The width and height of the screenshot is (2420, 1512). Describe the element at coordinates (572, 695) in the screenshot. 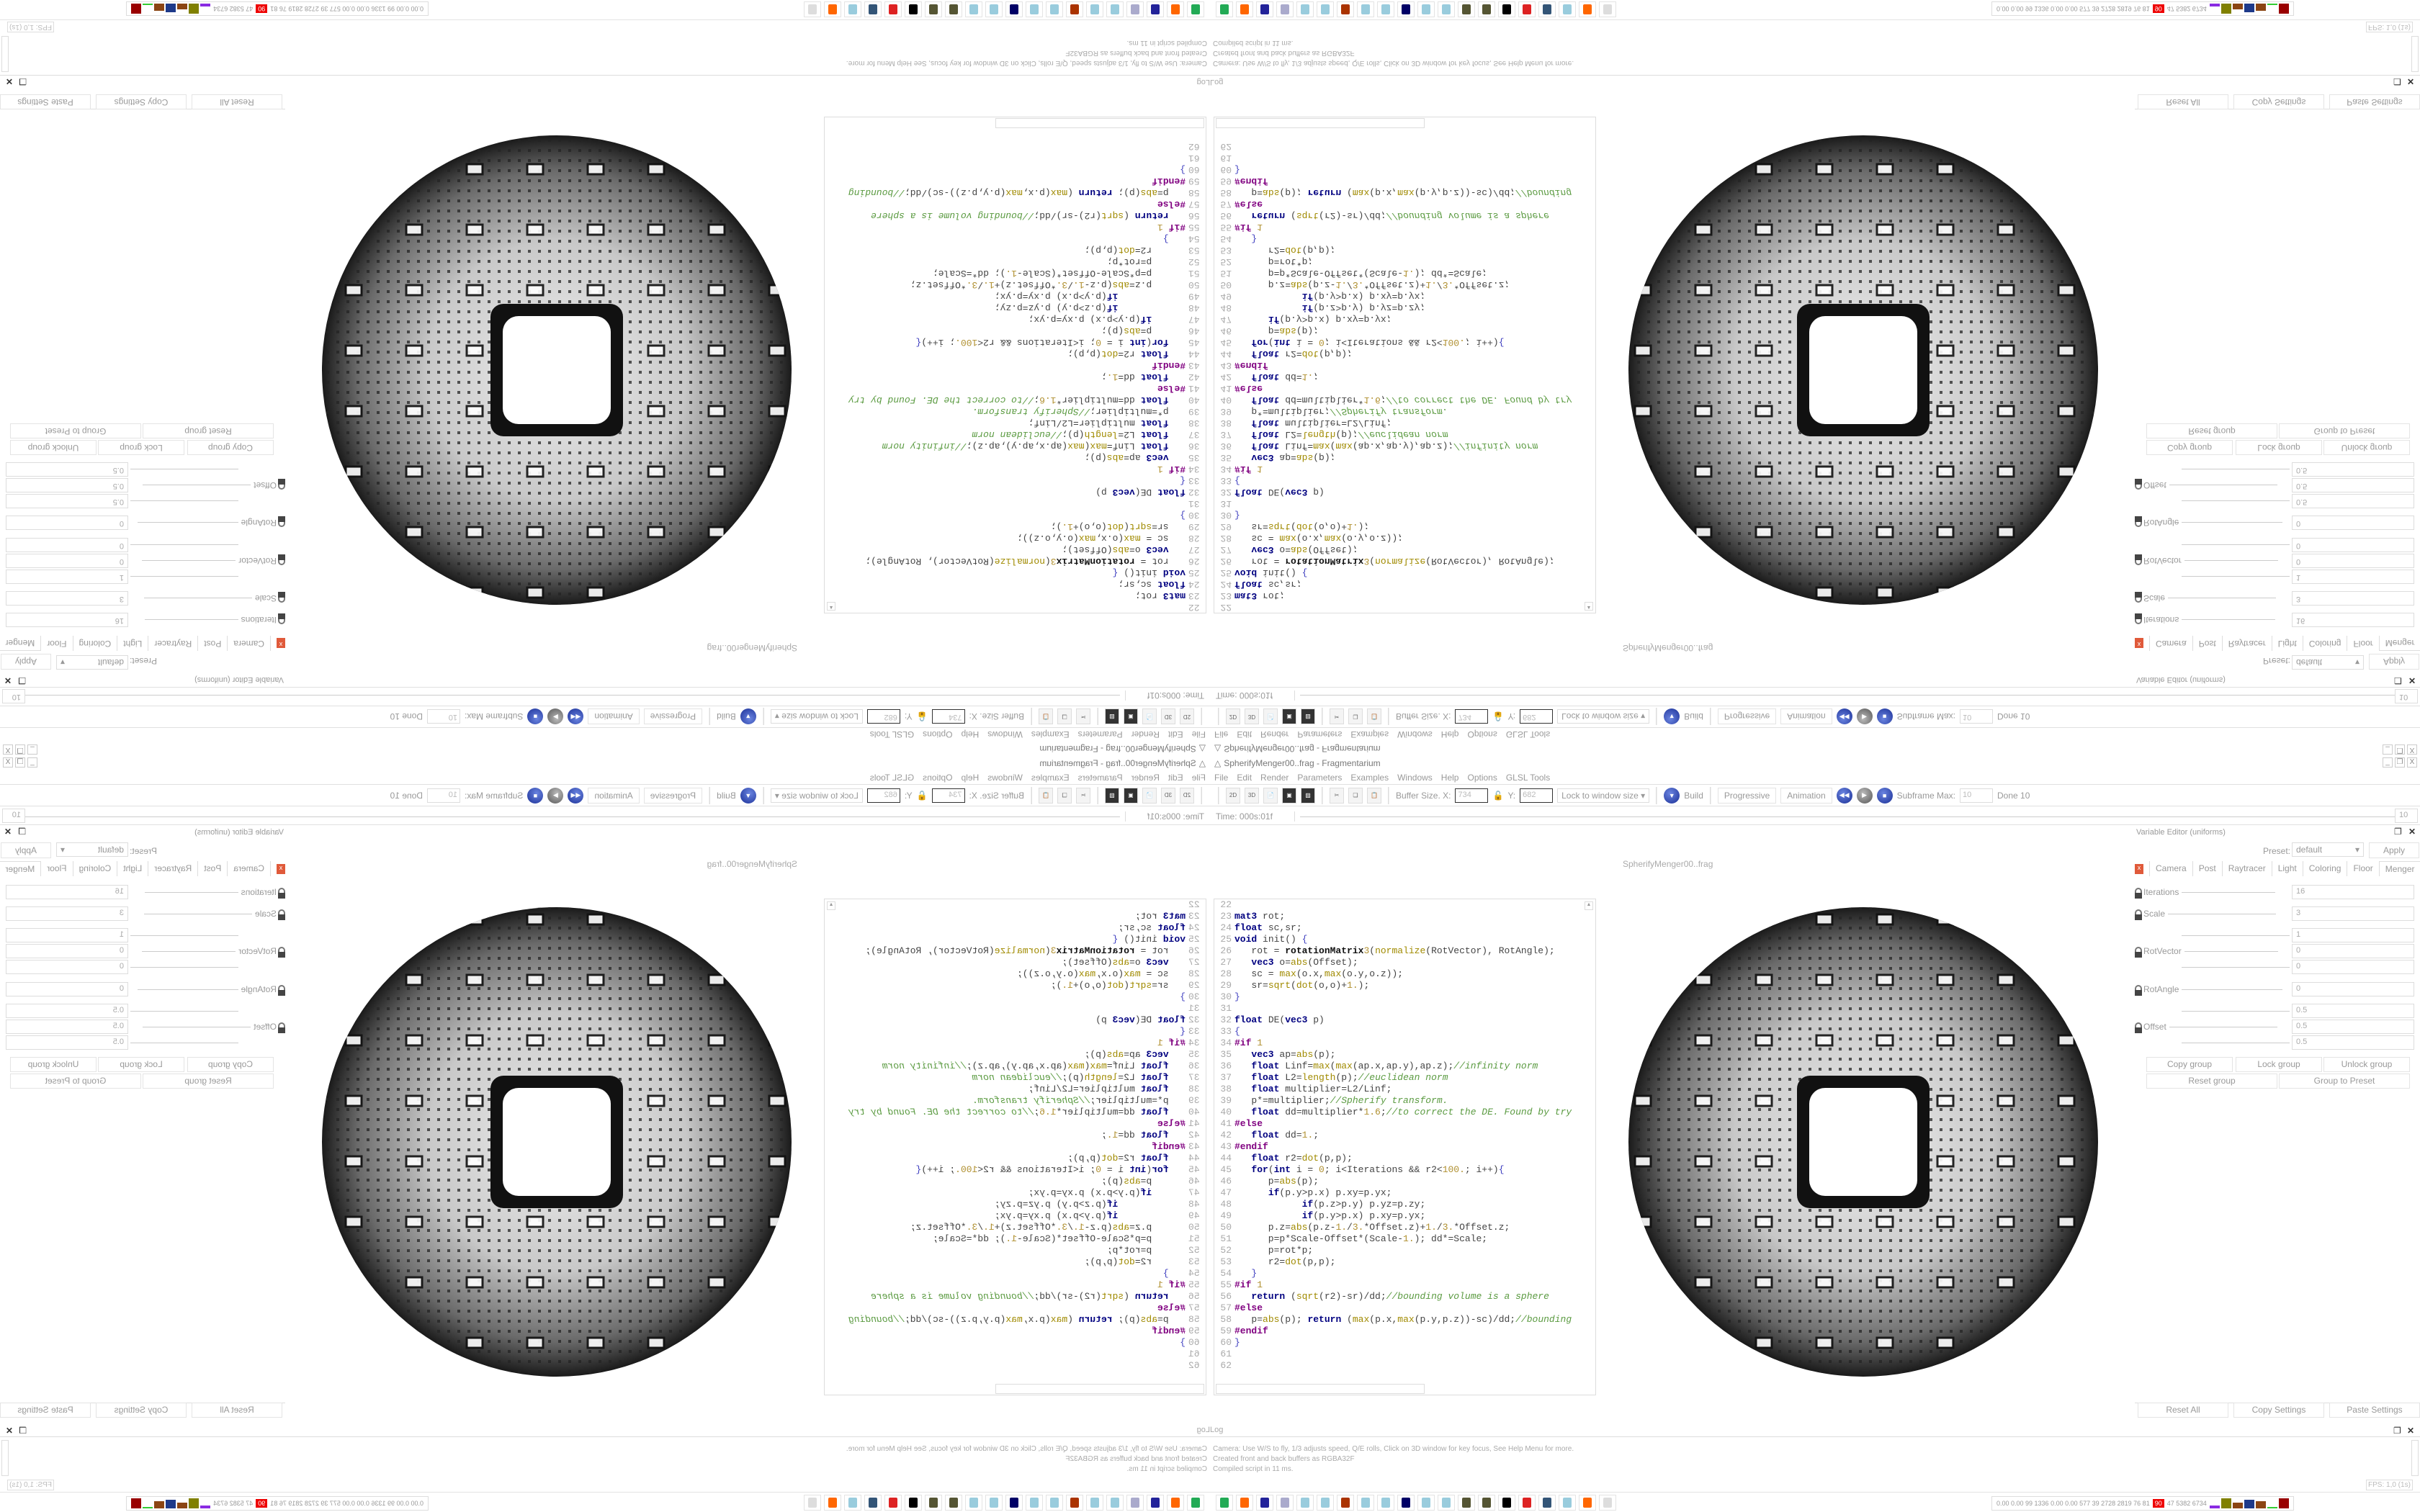

I see `time-slider` at that location.